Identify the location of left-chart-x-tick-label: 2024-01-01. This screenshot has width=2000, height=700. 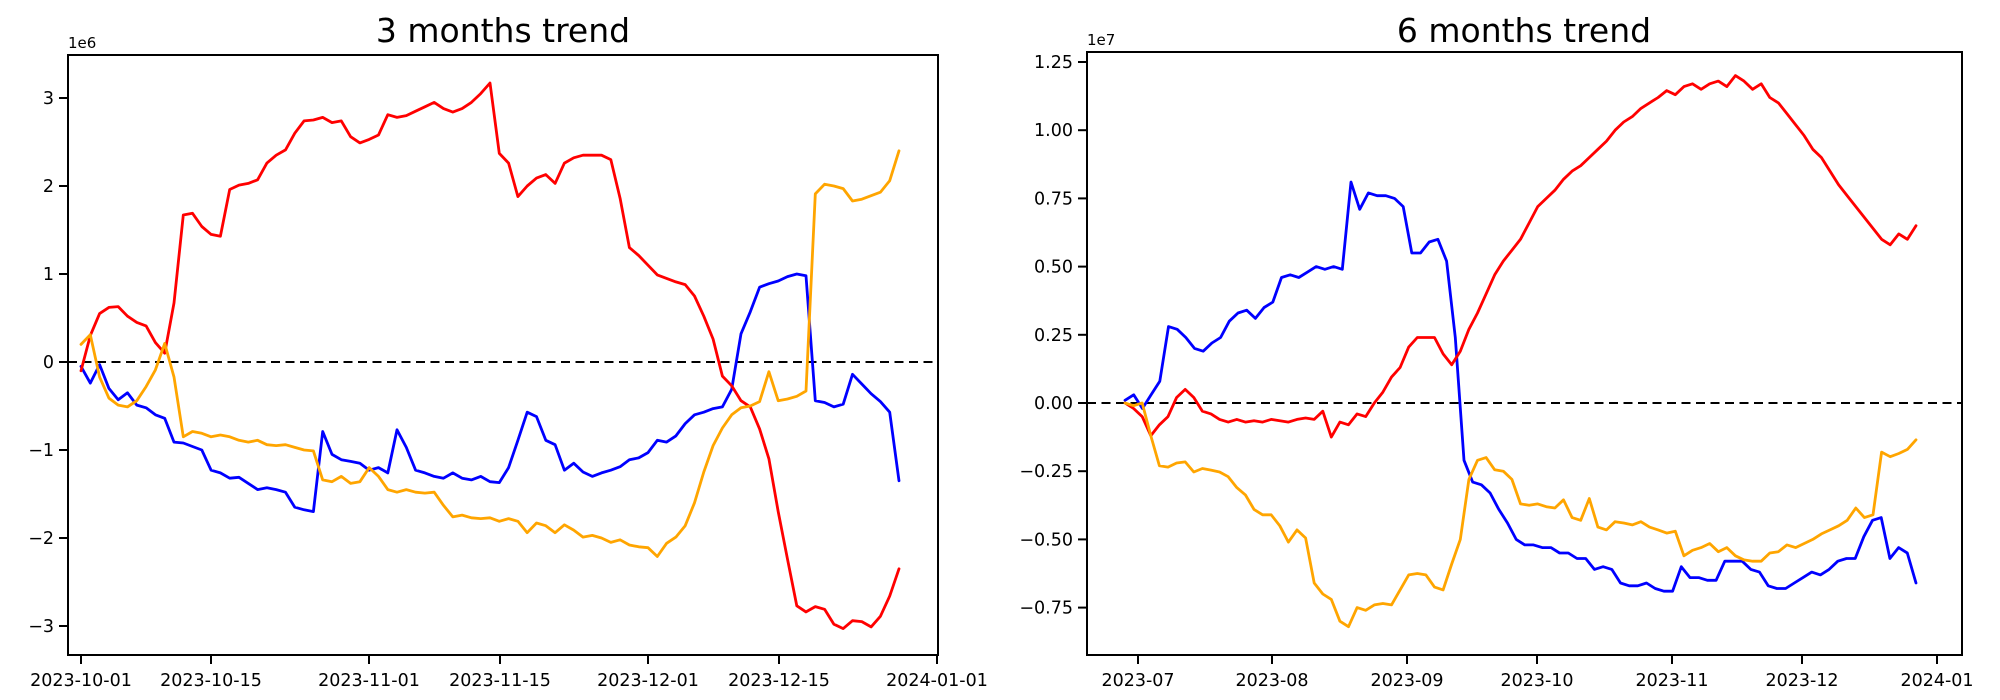
(937, 681).